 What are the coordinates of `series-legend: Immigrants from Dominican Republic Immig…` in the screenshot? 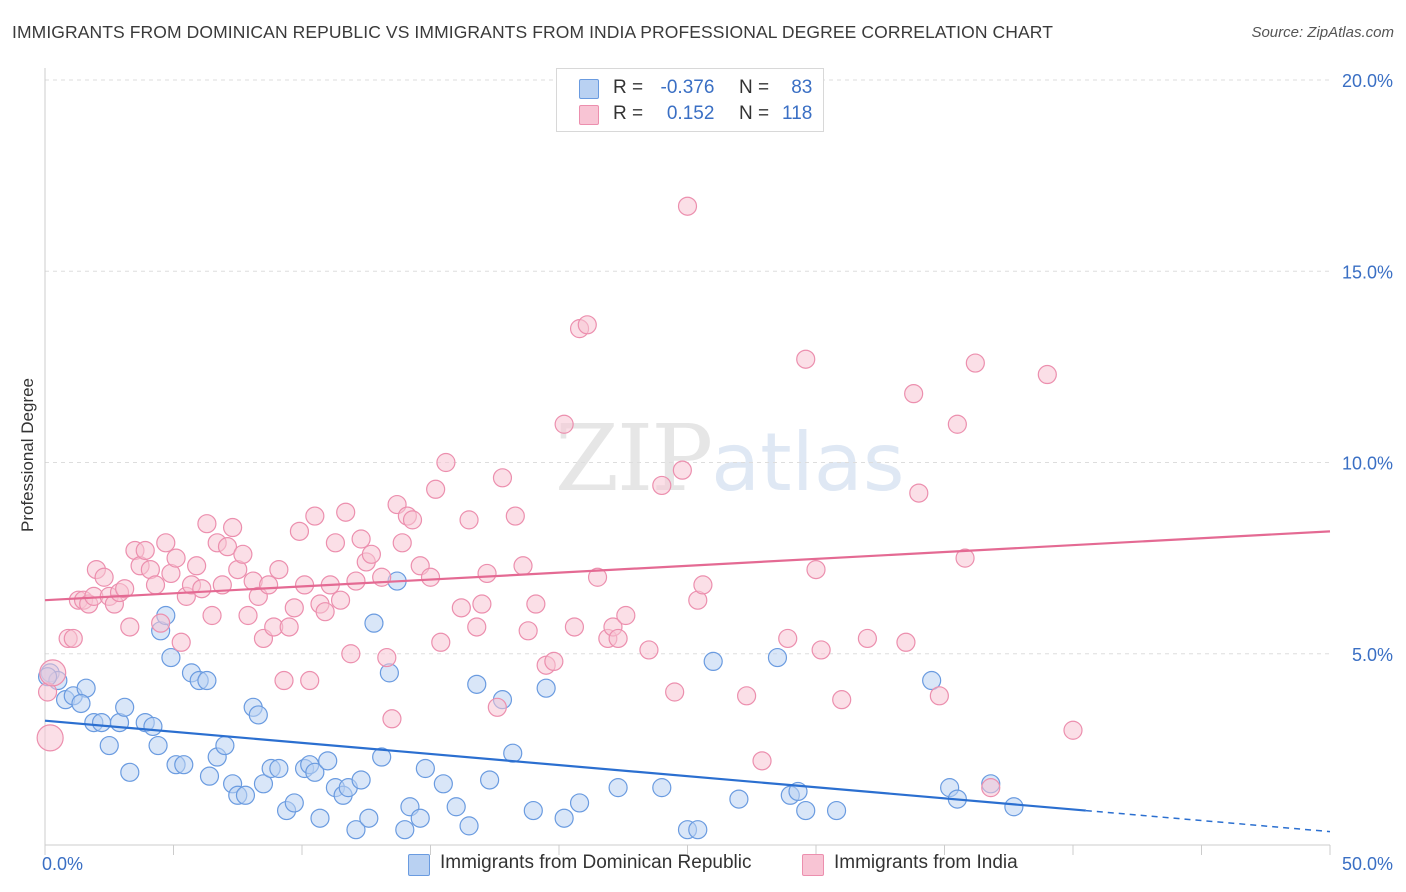 It's located at (703, 865).